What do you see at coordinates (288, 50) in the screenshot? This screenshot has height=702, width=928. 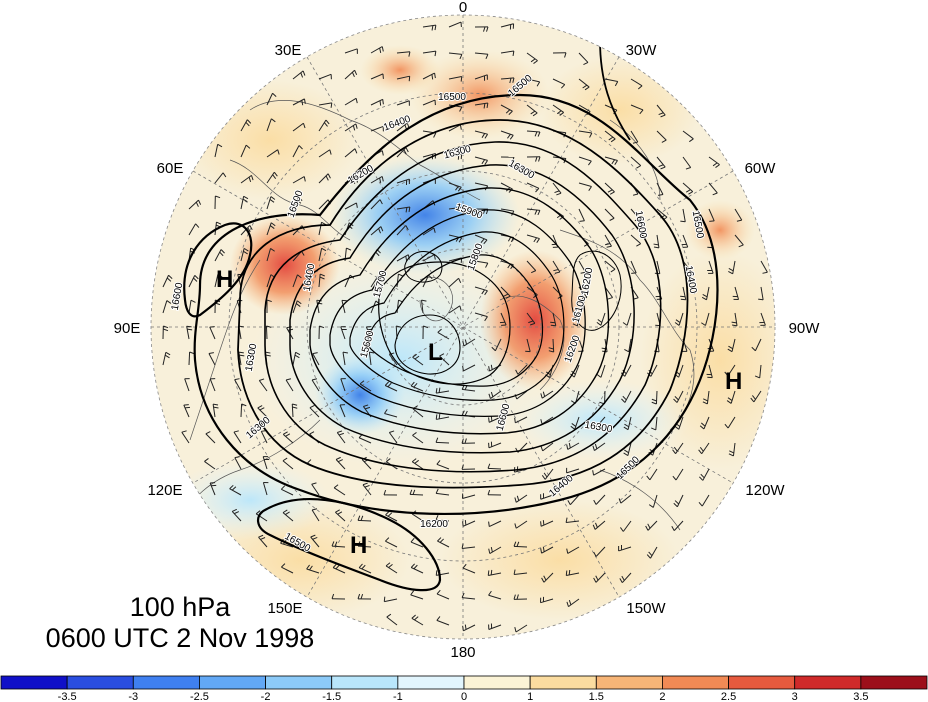 I see `lon-label-30e: 30E` at bounding box center [288, 50].